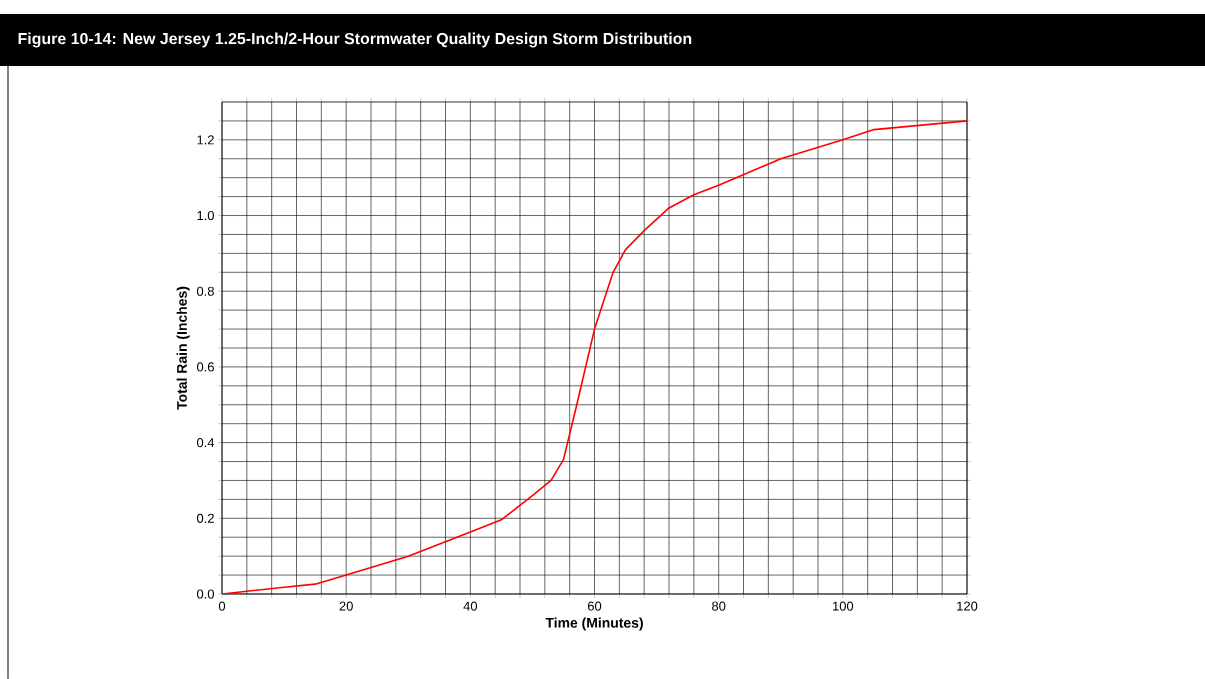  I want to click on x-tick-label: 120, so click(967, 606).